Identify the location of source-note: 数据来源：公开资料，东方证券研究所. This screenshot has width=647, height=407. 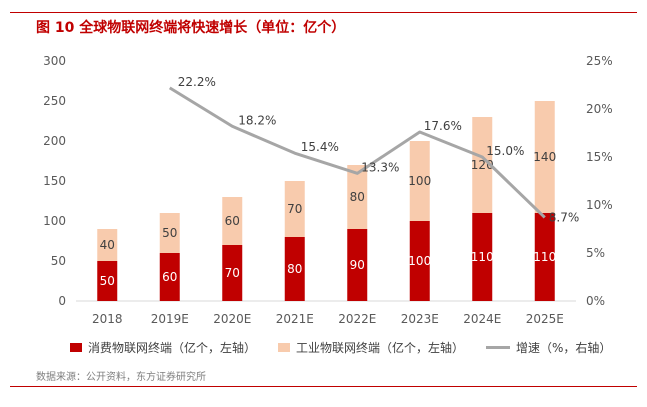
(121, 377).